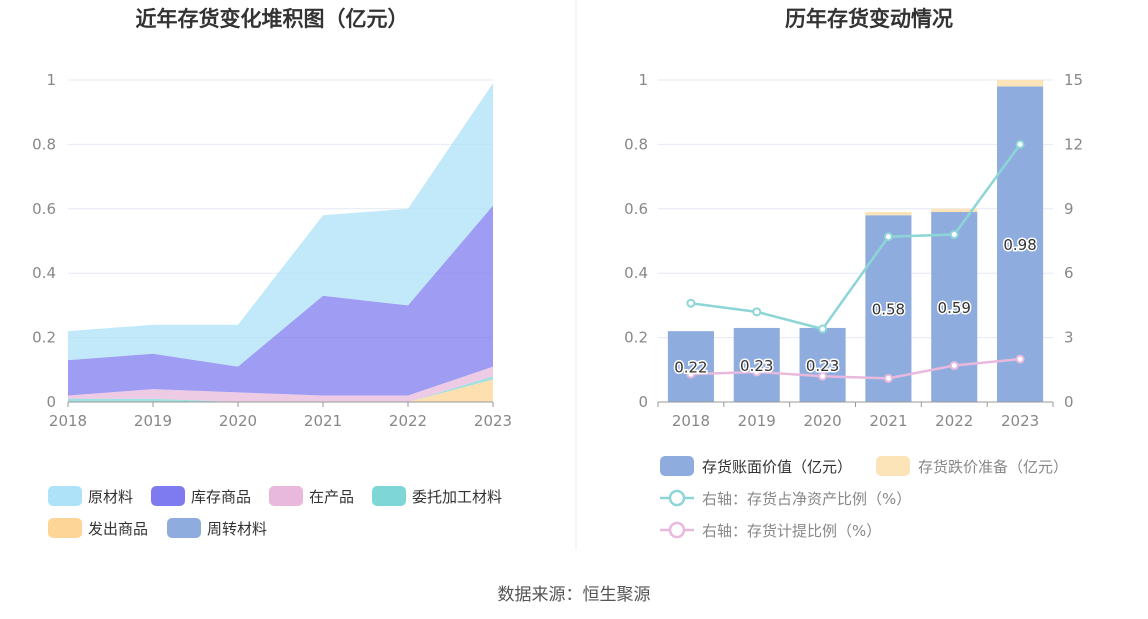 This screenshot has width=1148, height=619. What do you see at coordinates (1073, 80) in the screenshot?
I see `right-y2-tick-label: 15` at bounding box center [1073, 80].